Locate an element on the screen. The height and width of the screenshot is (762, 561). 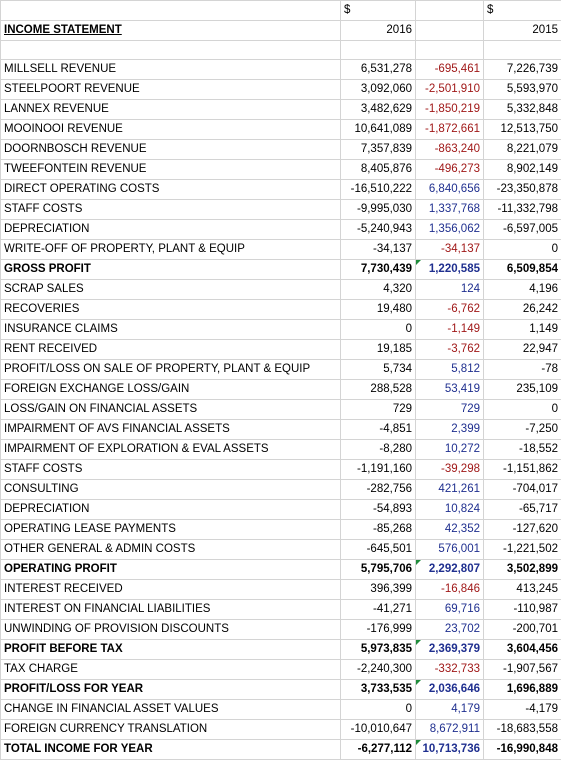
value-2016-cell: -282,756 is located at coordinates (378, 489).